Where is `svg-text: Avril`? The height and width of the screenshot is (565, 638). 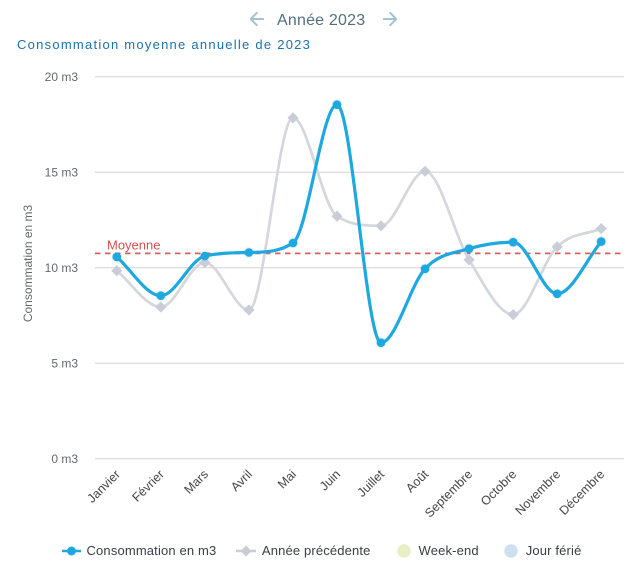
svg-text: Avril is located at coordinates (241, 480).